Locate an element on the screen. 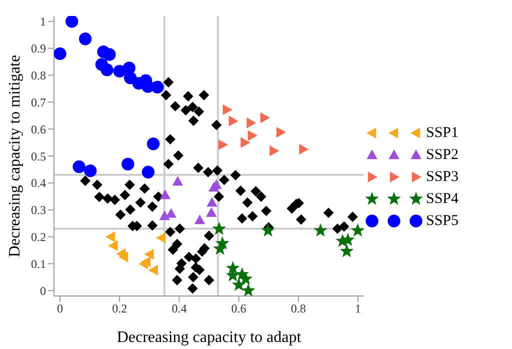 The width and height of the screenshot is (512, 349). x-tick-label: 0.8 is located at coordinates (298, 309).